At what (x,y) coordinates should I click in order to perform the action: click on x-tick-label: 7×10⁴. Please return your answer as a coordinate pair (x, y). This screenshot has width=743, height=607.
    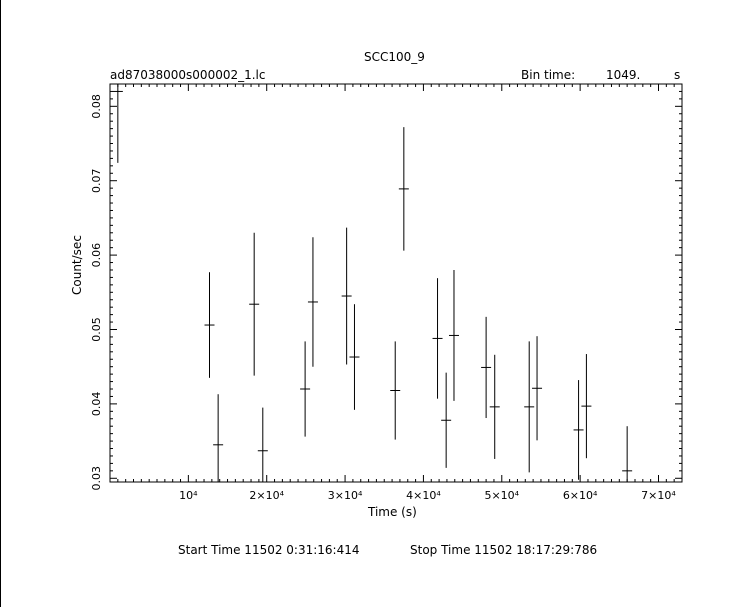
    Looking at the image, I should click on (658, 495).